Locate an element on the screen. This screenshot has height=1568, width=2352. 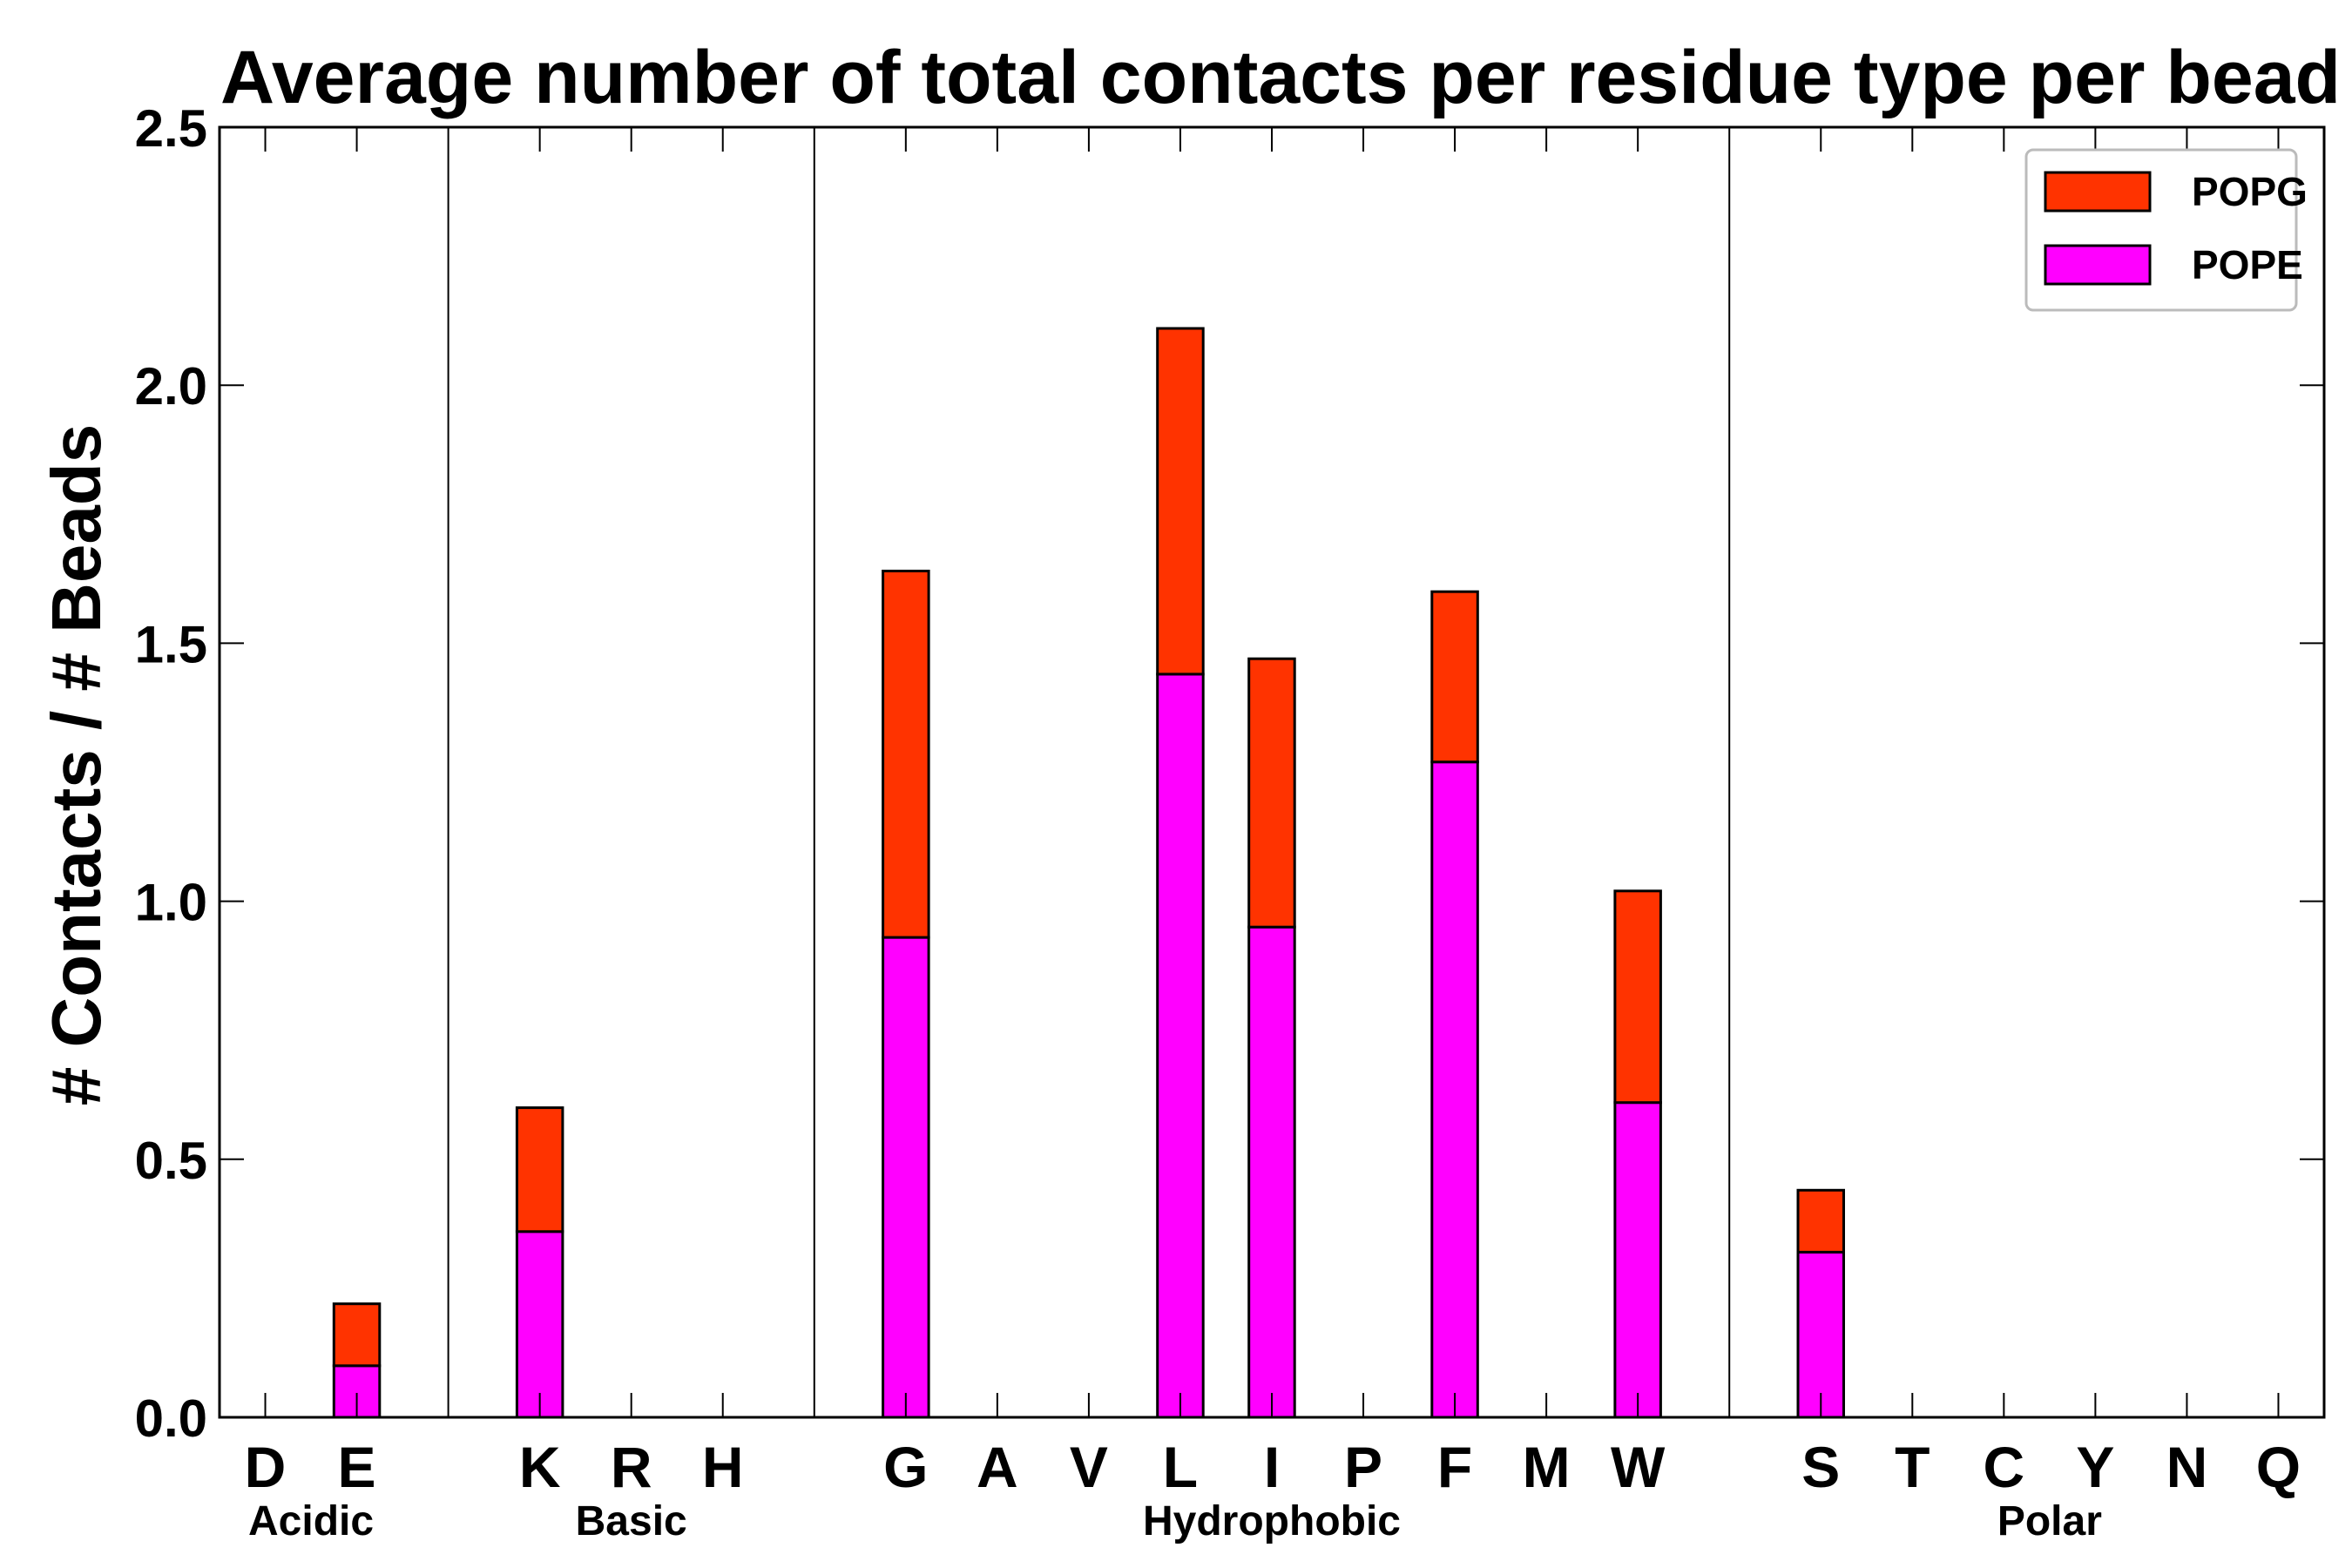
group-label: Basic is located at coordinates (631, 1521).